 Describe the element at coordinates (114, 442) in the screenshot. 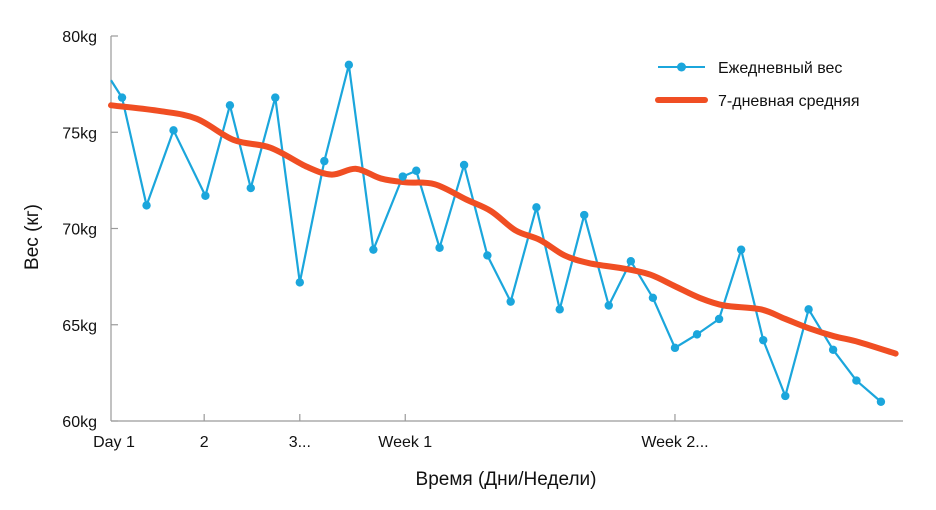

I see `x-tick-label: Day 1` at that location.